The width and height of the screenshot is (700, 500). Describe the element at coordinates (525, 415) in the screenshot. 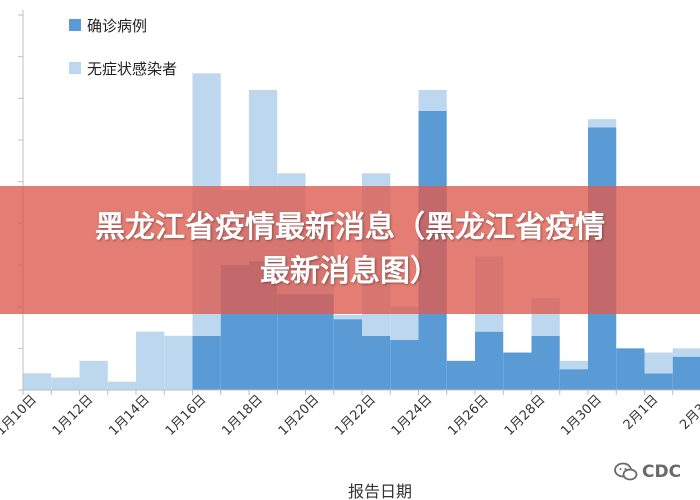

I see `x-tick-label: 1月28日` at that location.